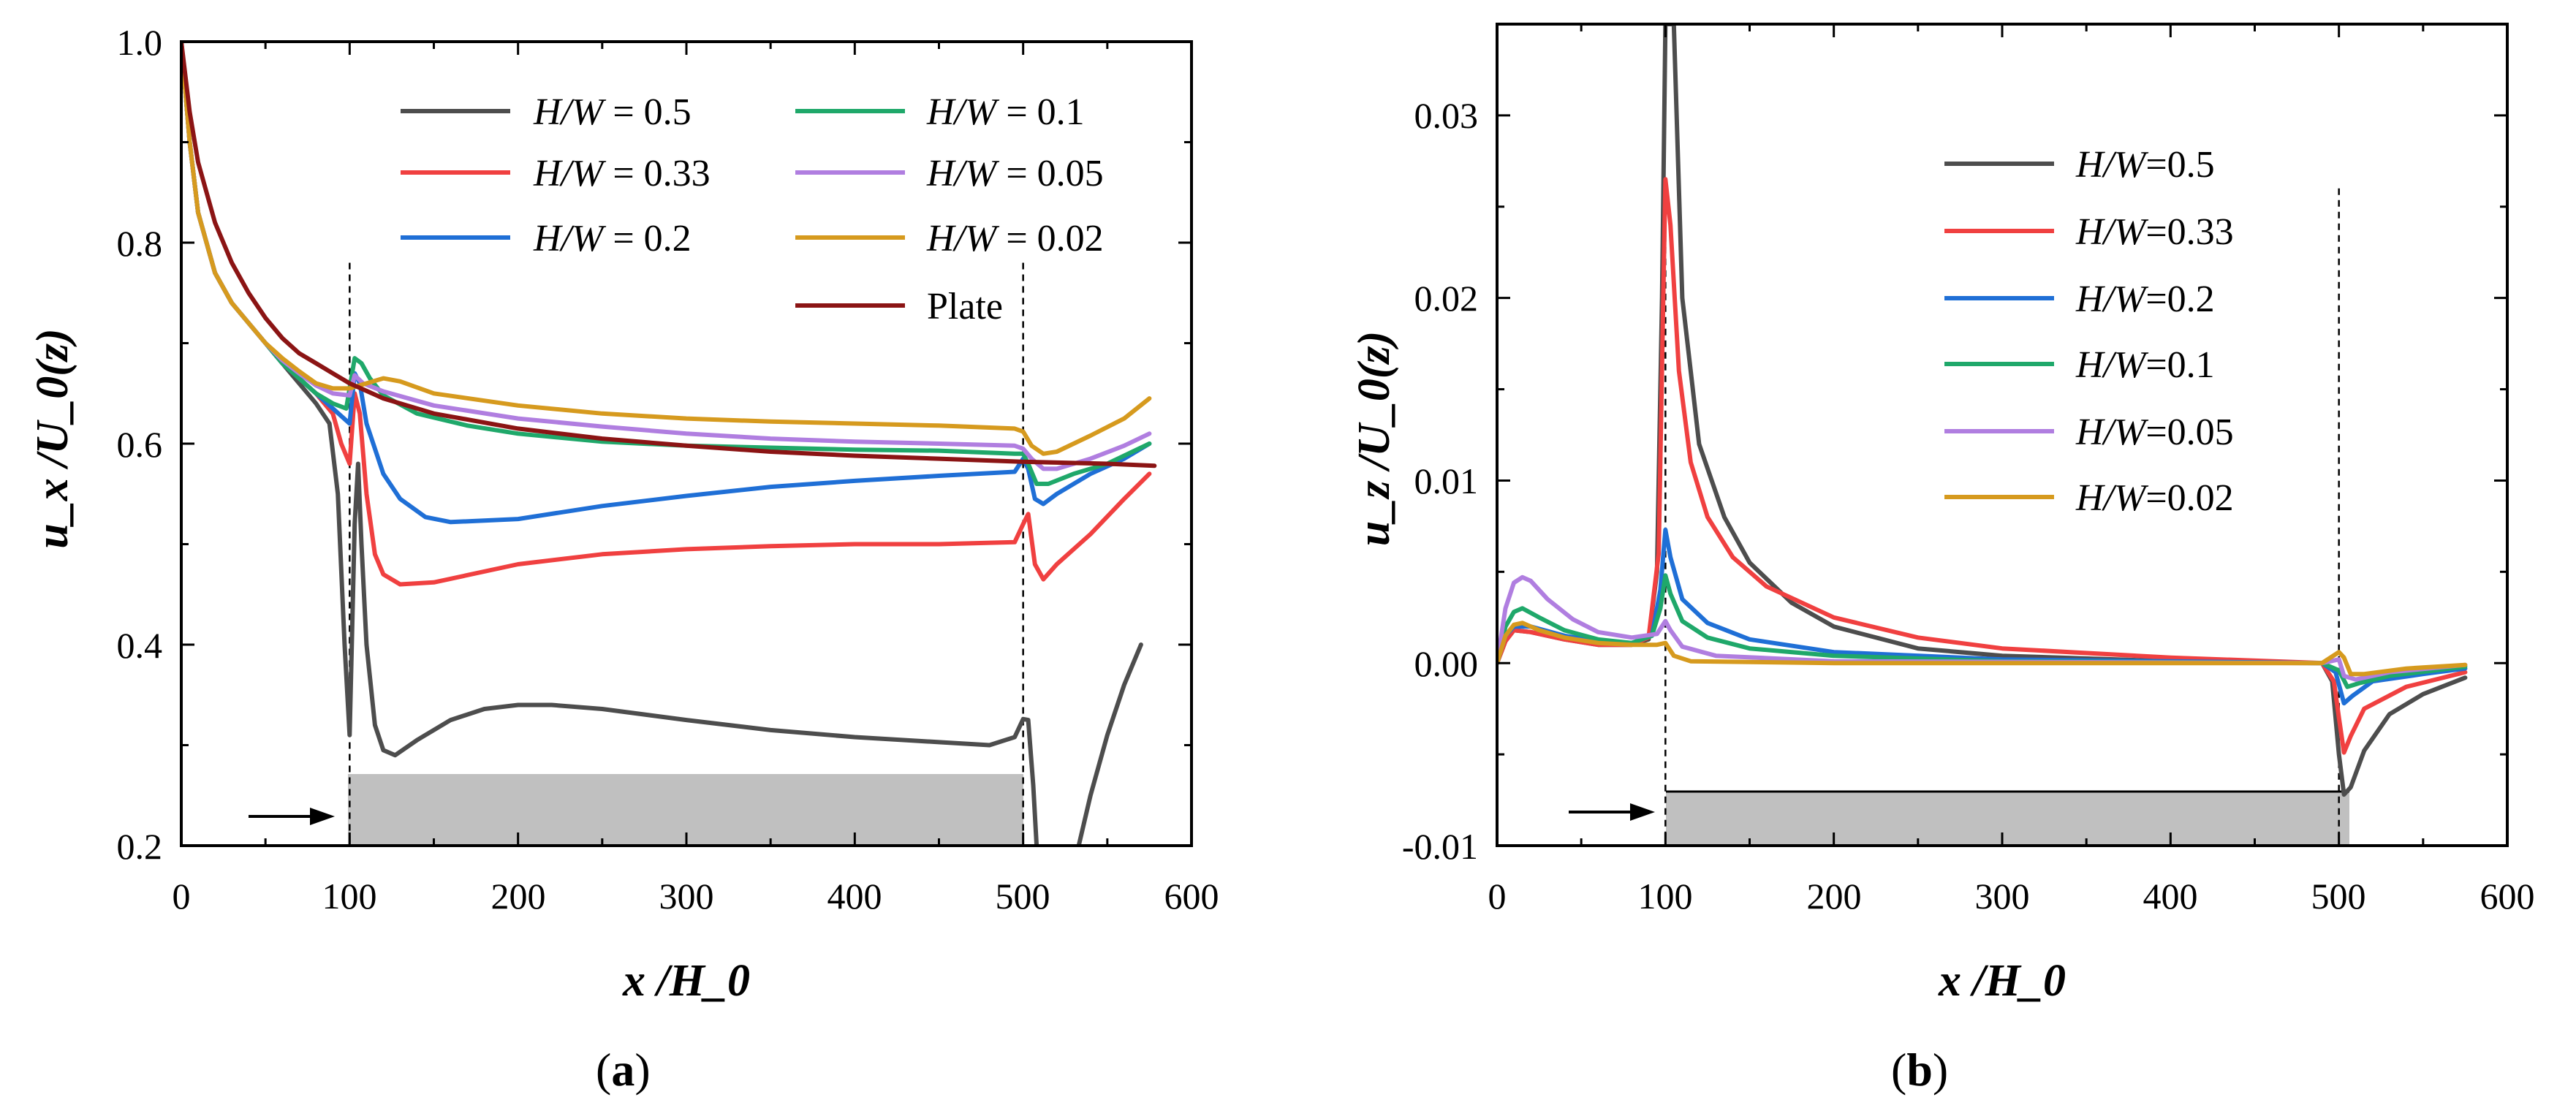 This screenshot has width=2576, height=1119. I want to click on legend-entry: H/W=0.5, so click(2079, 165).